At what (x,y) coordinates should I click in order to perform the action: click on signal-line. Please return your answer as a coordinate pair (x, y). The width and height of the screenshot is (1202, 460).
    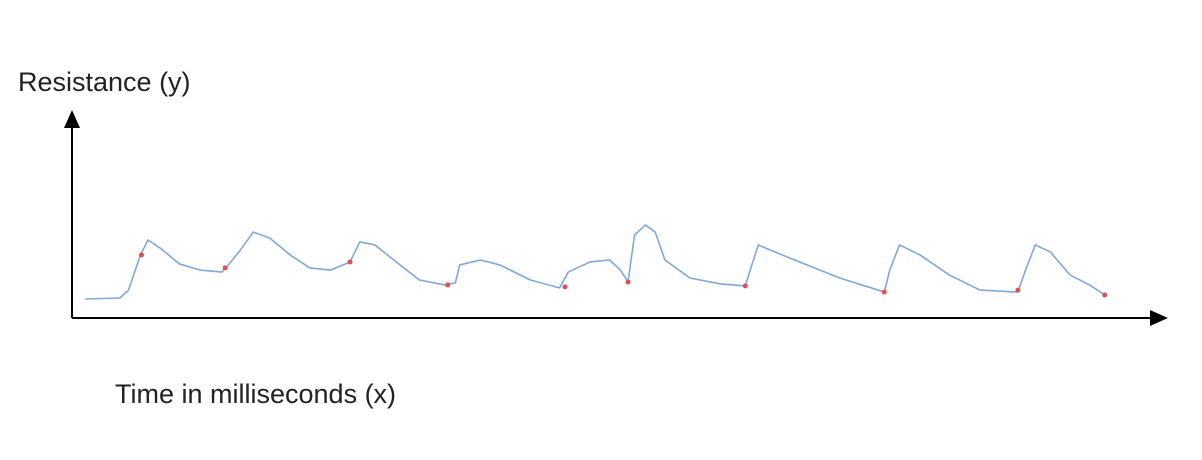
    Looking at the image, I should click on (595, 262).